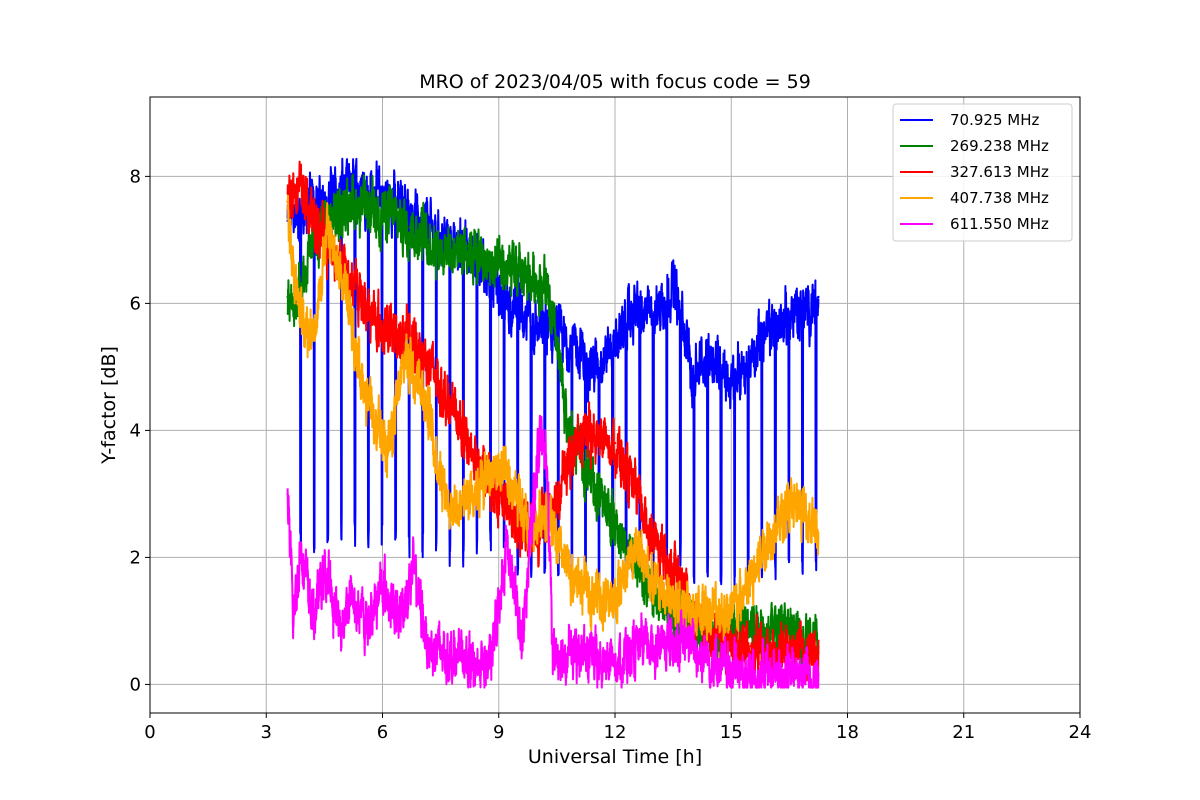 This screenshot has height=800, width=1200. What do you see at coordinates (135, 684) in the screenshot?
I see `y-tick-label: 0` at bounding box center [135, 684].